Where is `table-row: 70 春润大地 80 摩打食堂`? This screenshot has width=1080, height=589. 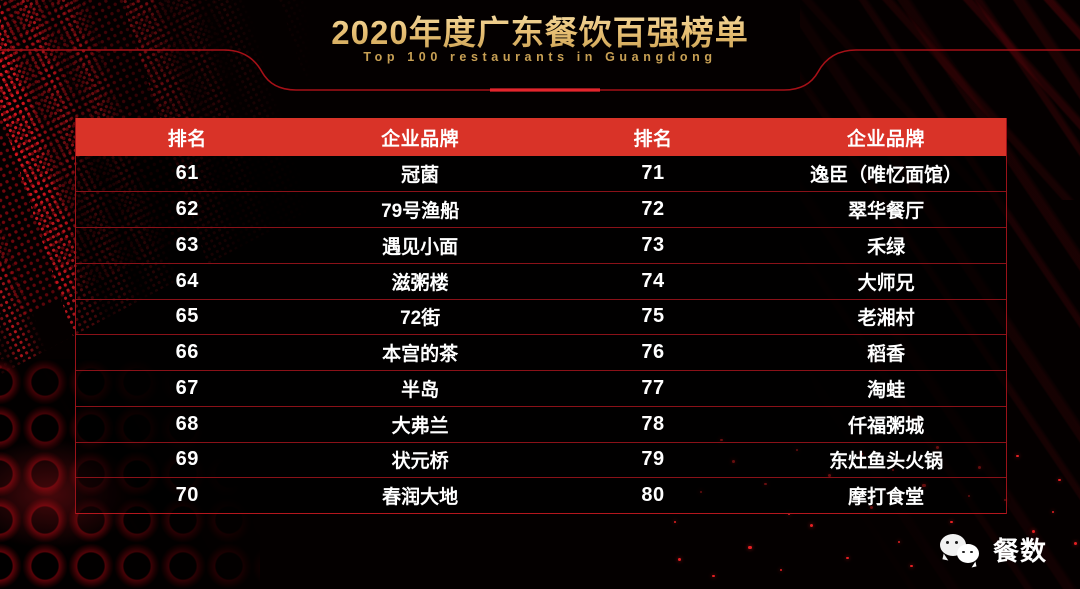 table-row: 70 春润大地 80 摩打食堂 is located at coordinates (541, 495).